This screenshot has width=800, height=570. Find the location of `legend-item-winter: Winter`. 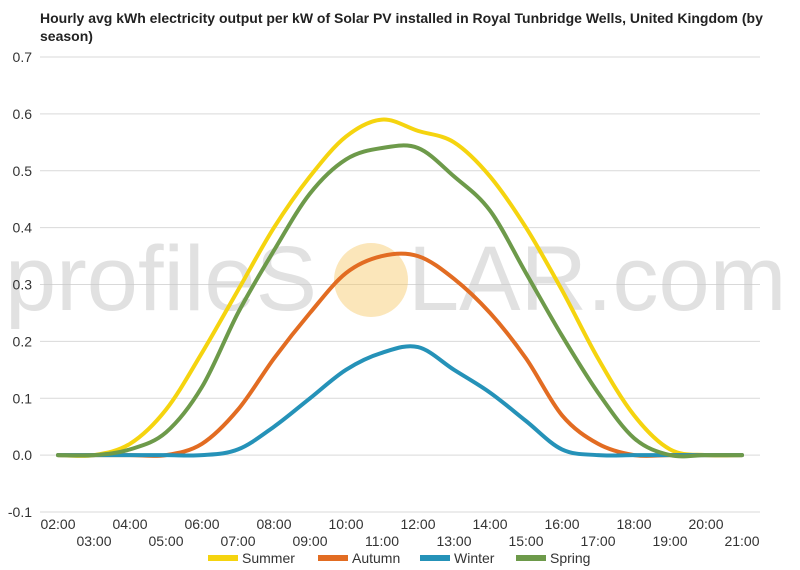

legend-item-winter: Winter is located at coordinates (457, 558).